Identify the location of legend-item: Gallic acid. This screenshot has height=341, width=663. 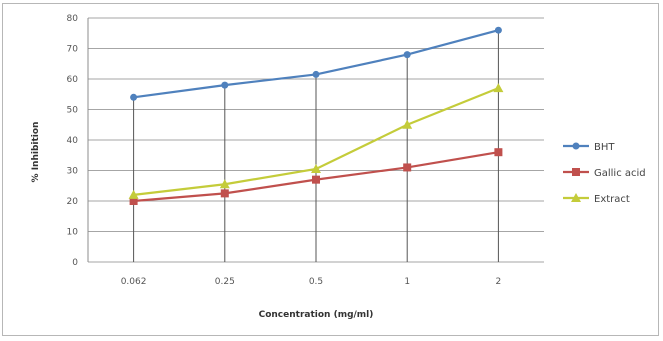
(604, 173).